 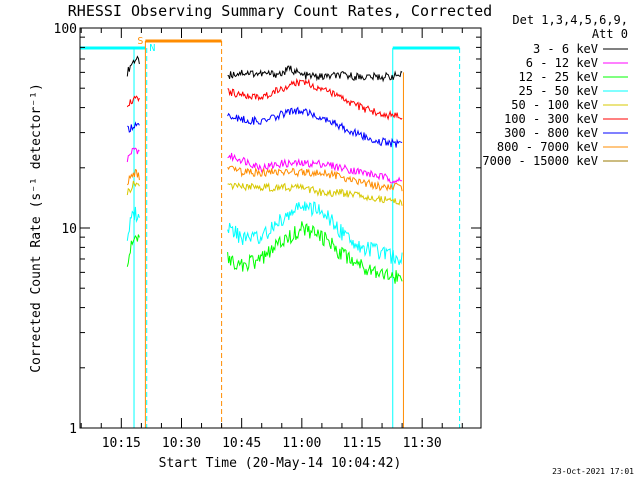 What do you see at coordinates (570, 20) in the screenshot?
I see `legend-title-line1: Det 1,3,4,5,6,9,` at bounding box center [570, 20].